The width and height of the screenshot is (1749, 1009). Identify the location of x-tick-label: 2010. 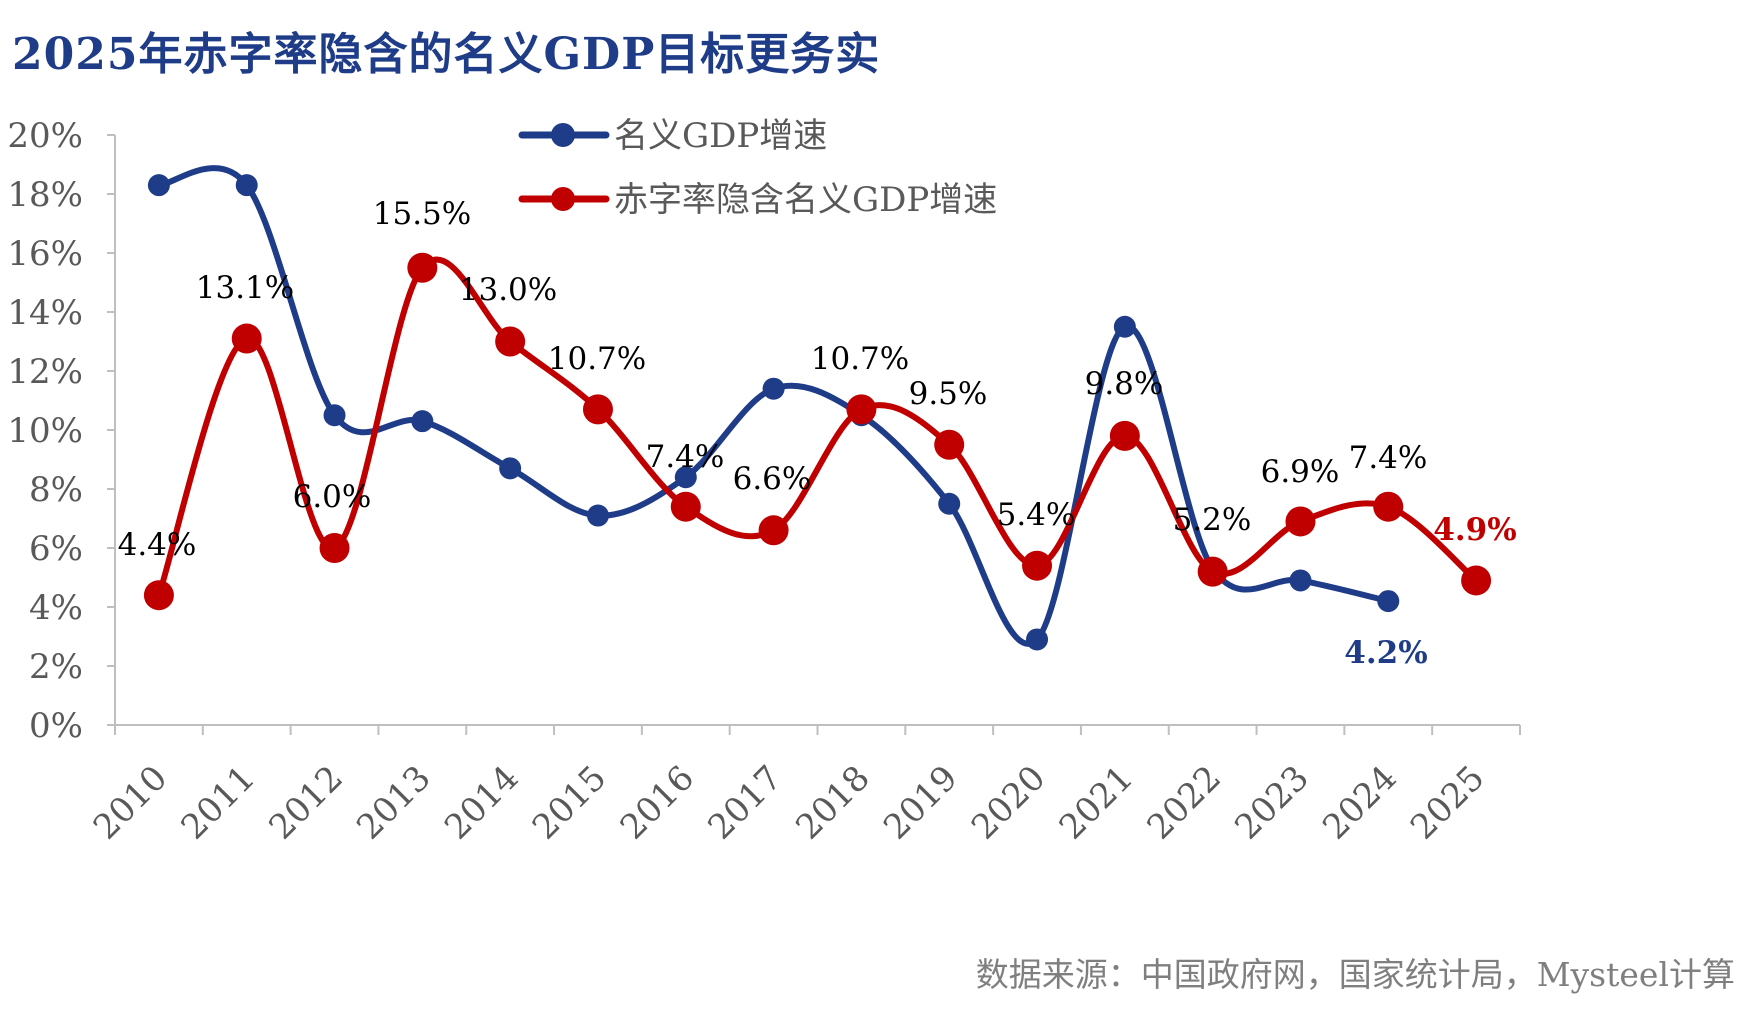
(130, 802).